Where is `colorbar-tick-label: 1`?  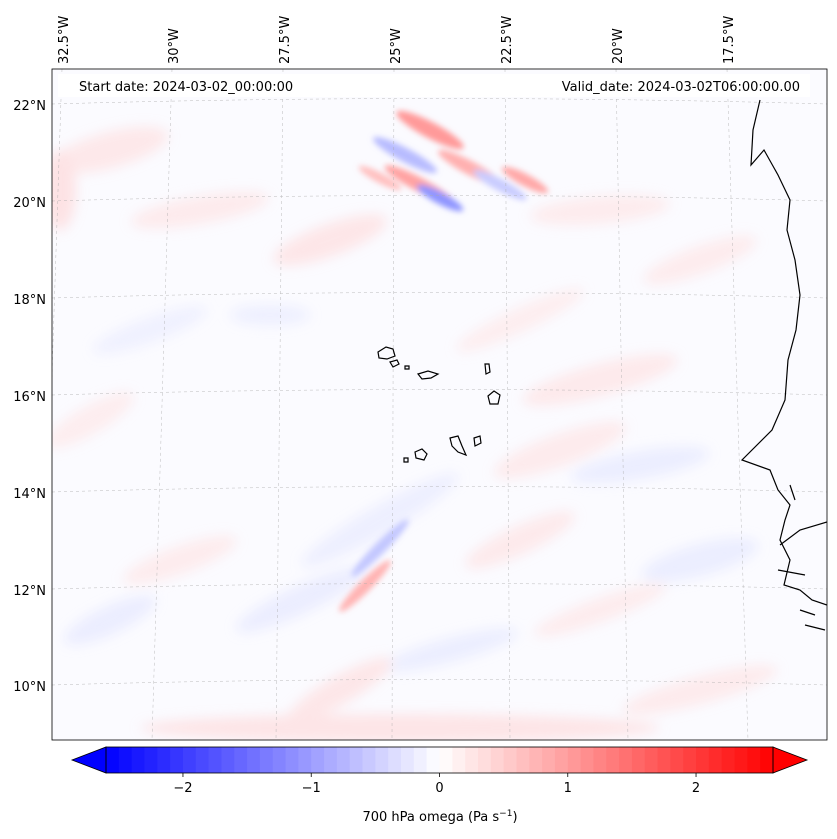 colorbar-tick-label: 1 is located at coordinates (568, 788).